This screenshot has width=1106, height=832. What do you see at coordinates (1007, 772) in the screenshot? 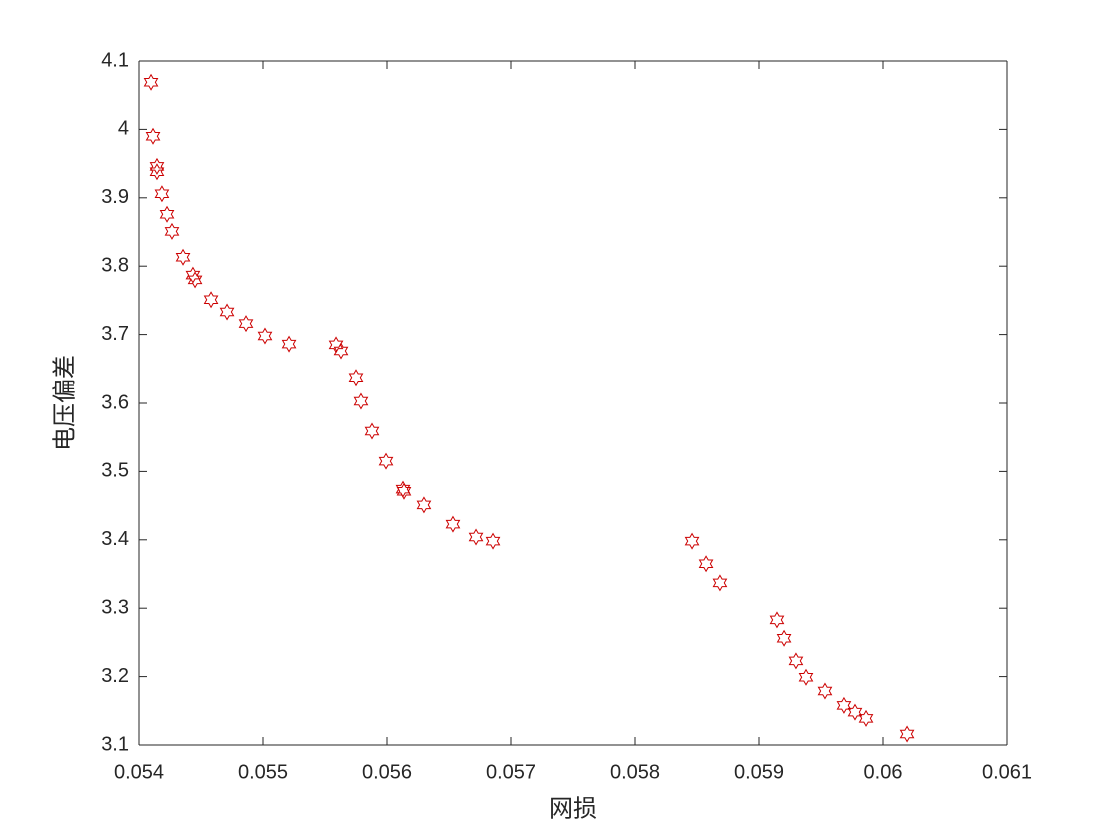
I see `x-tick-label: 0.061` at bounding box center [1007, 772].